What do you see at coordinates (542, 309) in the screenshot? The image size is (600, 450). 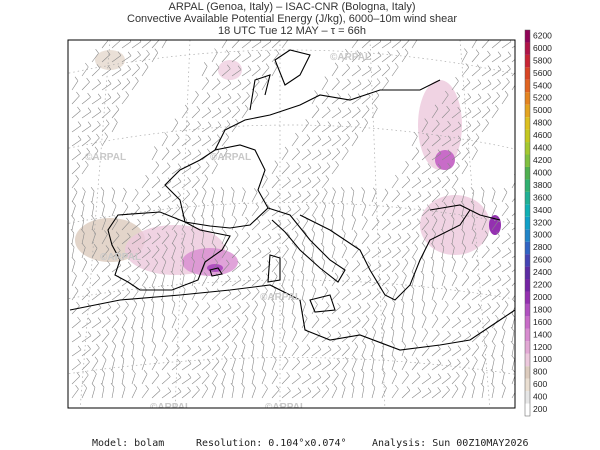 I see `colorbar-label: 1800` at bounding box center [542, 309].